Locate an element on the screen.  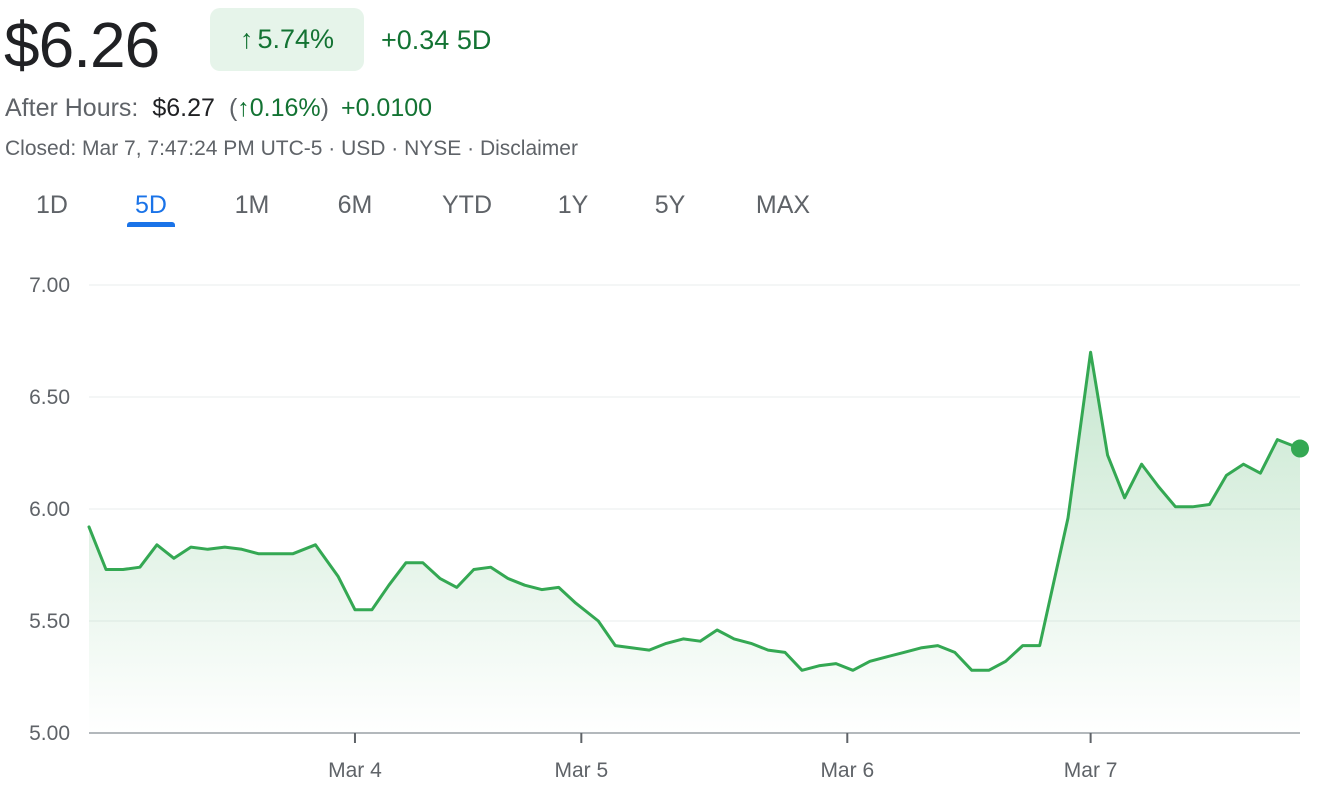
after-hours-price: $6.27 is located at coordinates (183, 108).